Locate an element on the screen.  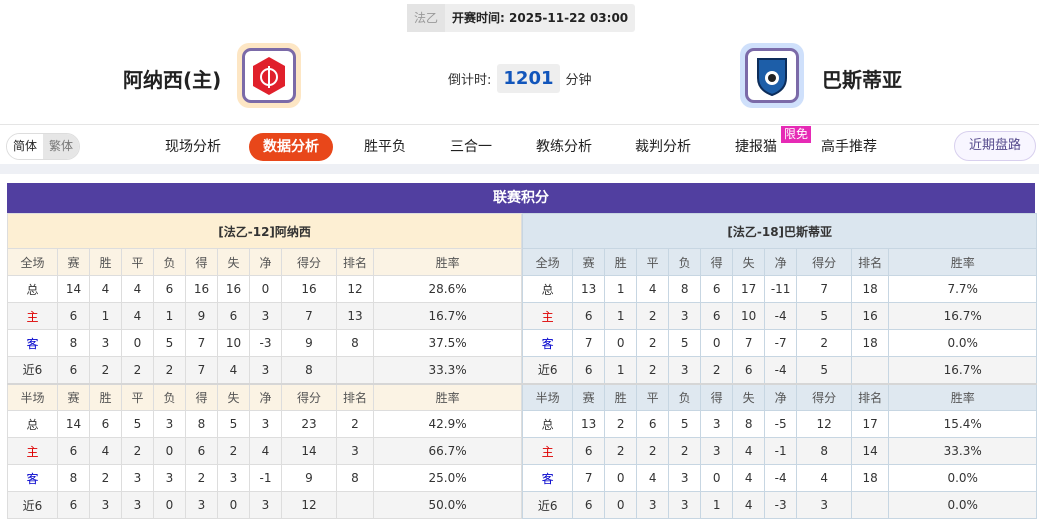
half-column-header: 半场赛胜平负得失净得分 排名 胜率 is located at coordinates (780, 396).